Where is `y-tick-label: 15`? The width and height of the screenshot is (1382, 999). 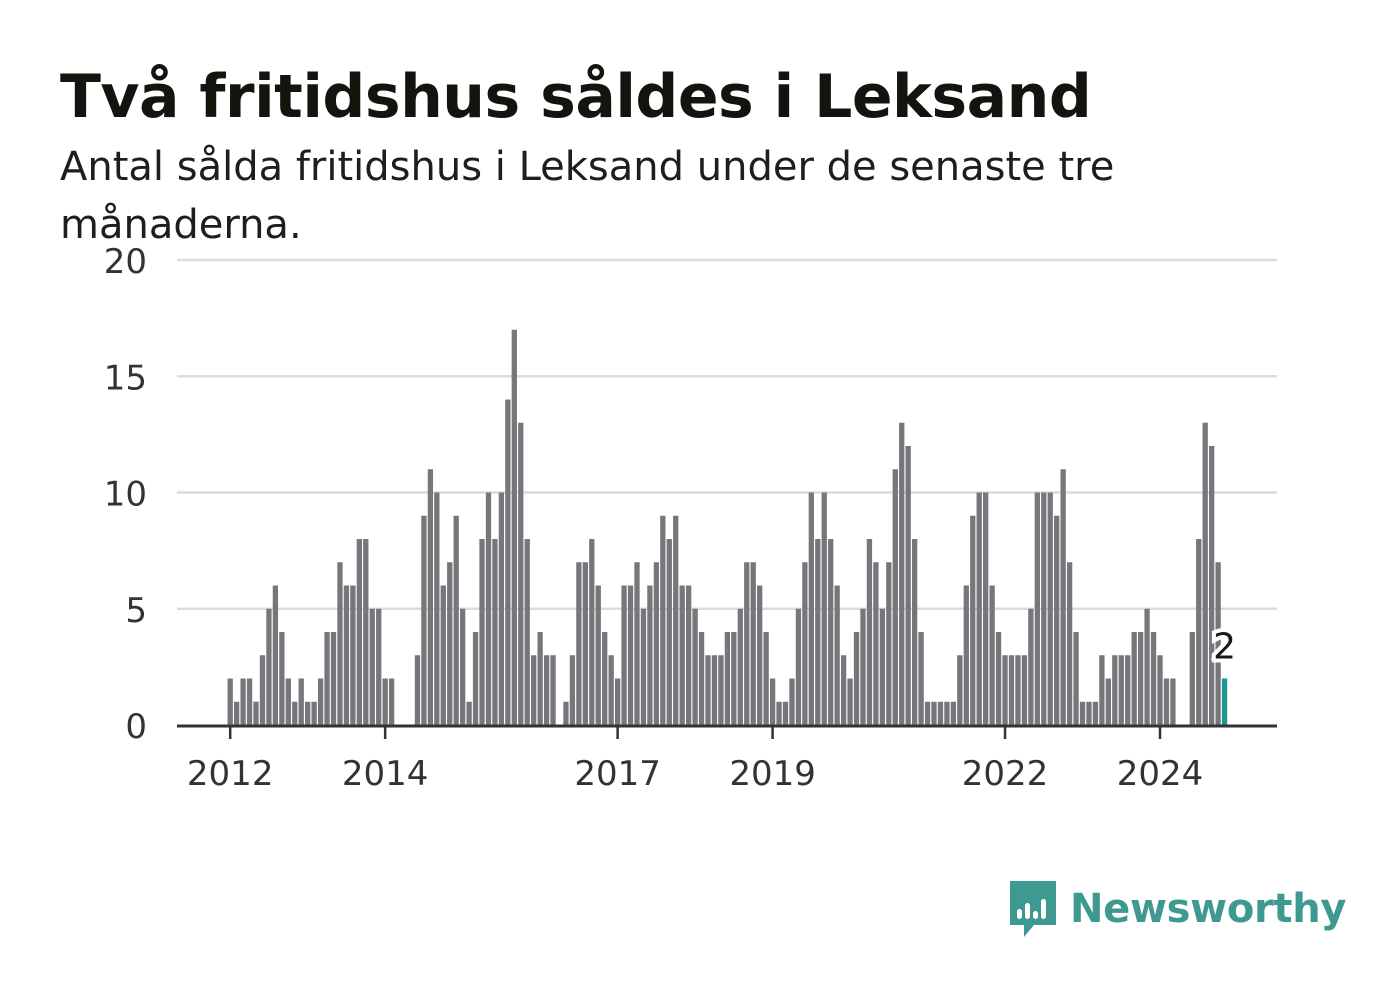
y-tick-label: 15 is located at coordinates (125, 378).